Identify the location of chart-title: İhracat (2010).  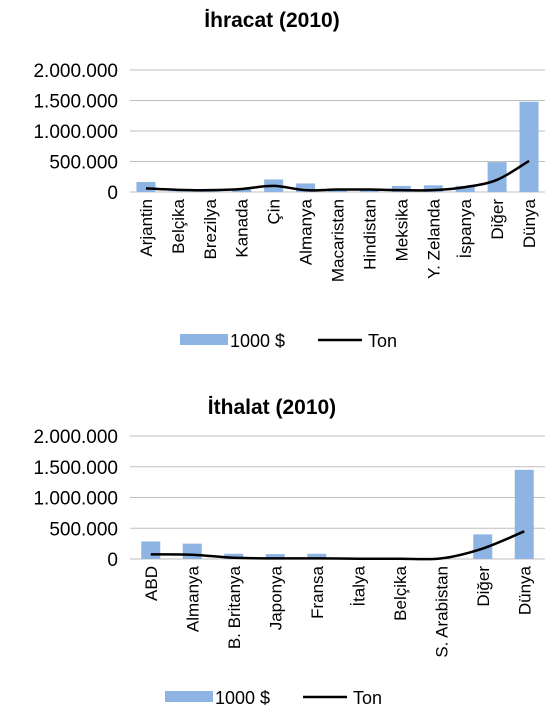
(271, 20).